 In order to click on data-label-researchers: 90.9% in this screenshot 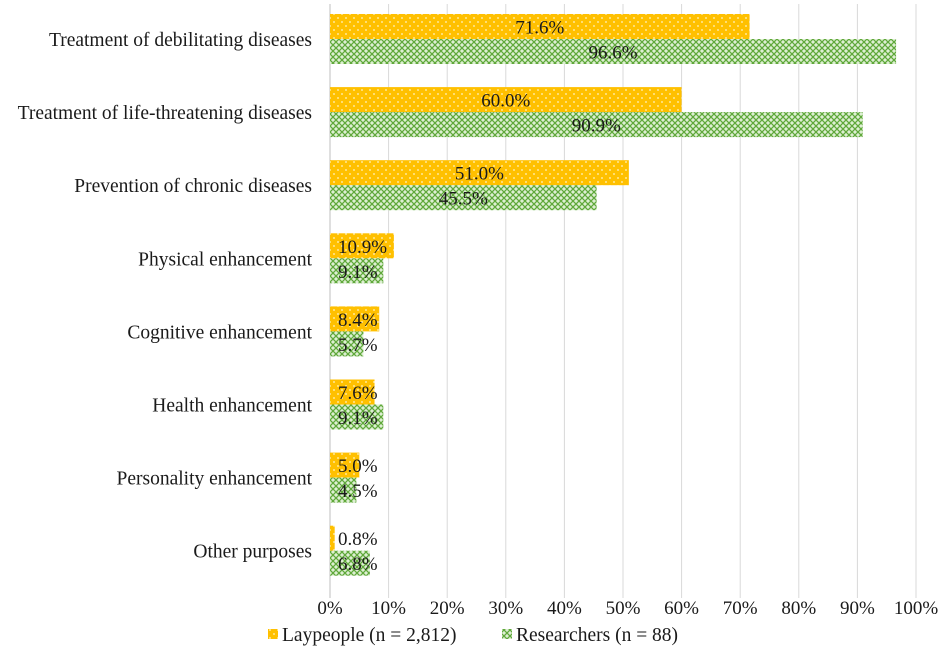, I will do `click(596, 126)`.